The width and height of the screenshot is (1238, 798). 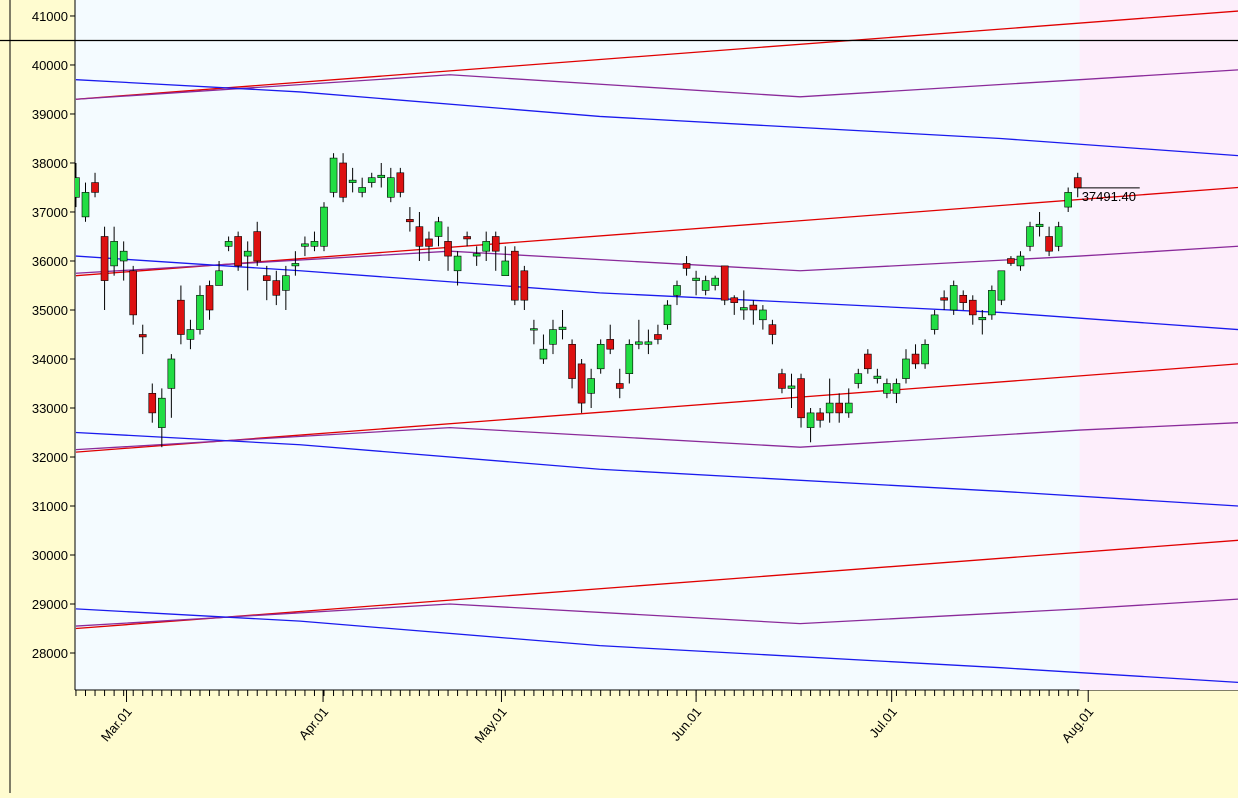 What do you see at coordinates (50, 604) in the screenshot?
I see `y-tick-label: 29000` at bounding box center [50, 604].